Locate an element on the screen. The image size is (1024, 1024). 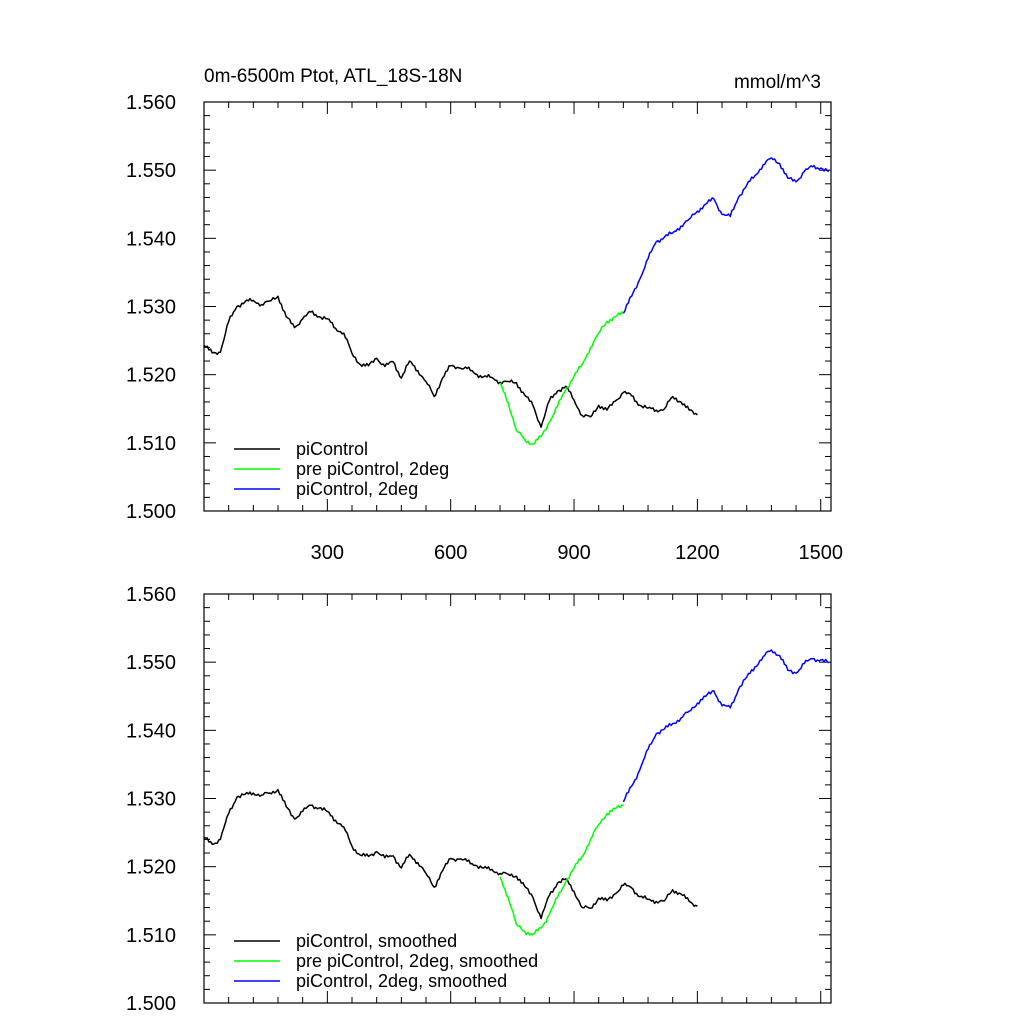
x-tick-label: 1200 is located at coordinates (697, 553).